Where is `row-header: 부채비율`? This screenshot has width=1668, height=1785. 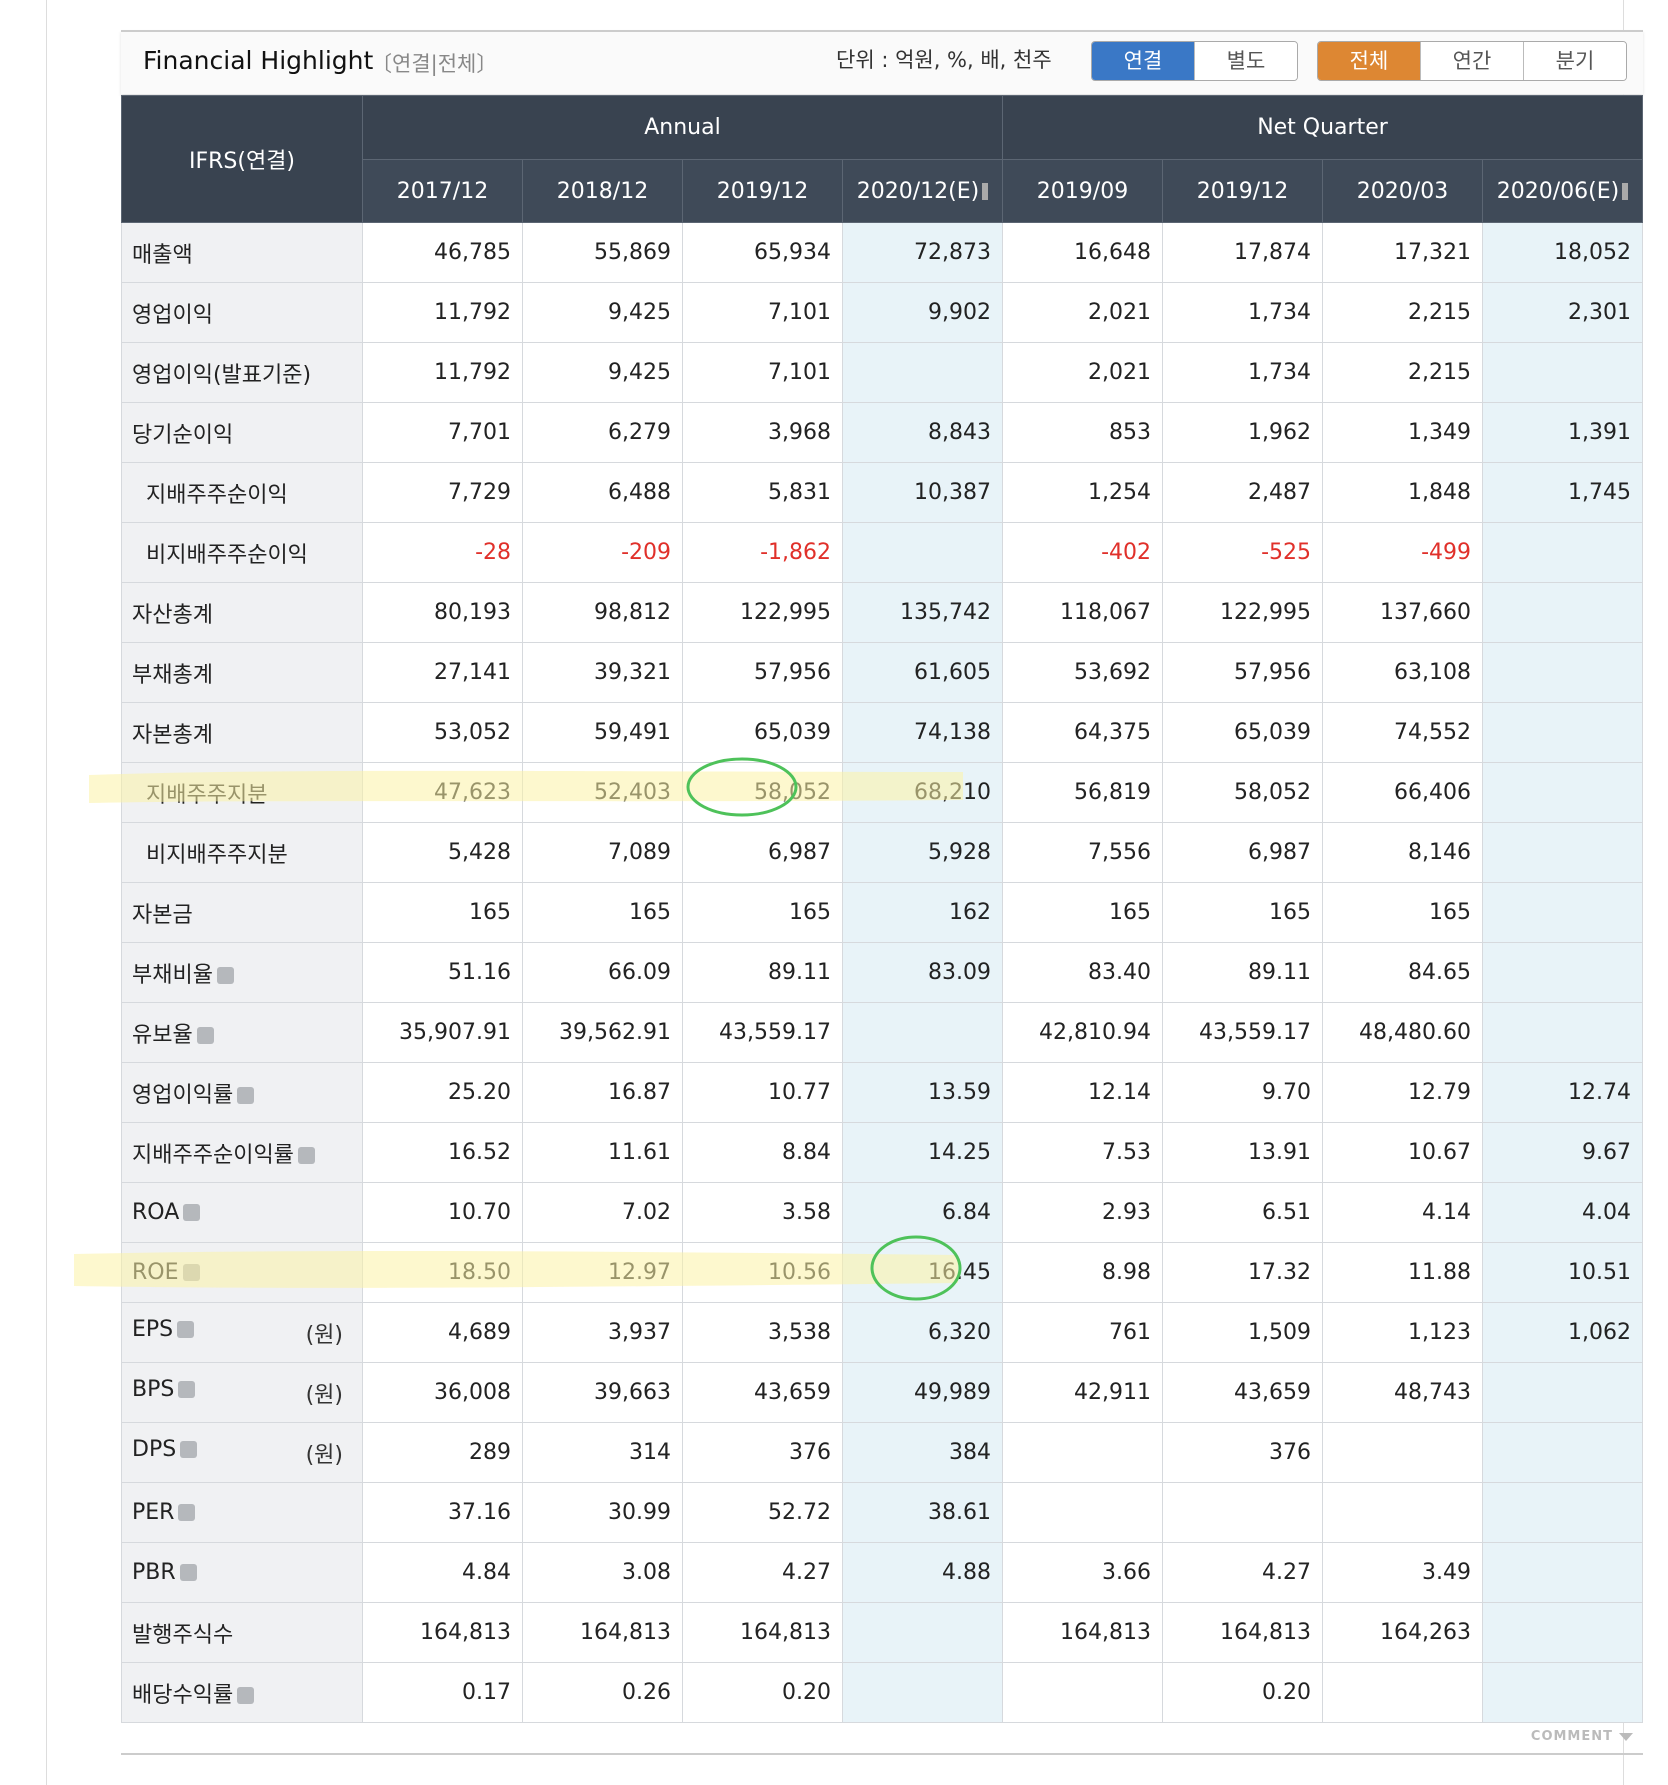
row-header: 부채비율 is located at coordinates (242, 972).